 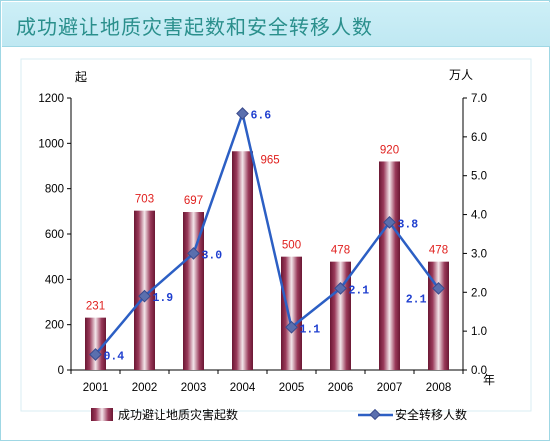 I want to click on right-tick-label: 1.0, so click(x=479, y=332).